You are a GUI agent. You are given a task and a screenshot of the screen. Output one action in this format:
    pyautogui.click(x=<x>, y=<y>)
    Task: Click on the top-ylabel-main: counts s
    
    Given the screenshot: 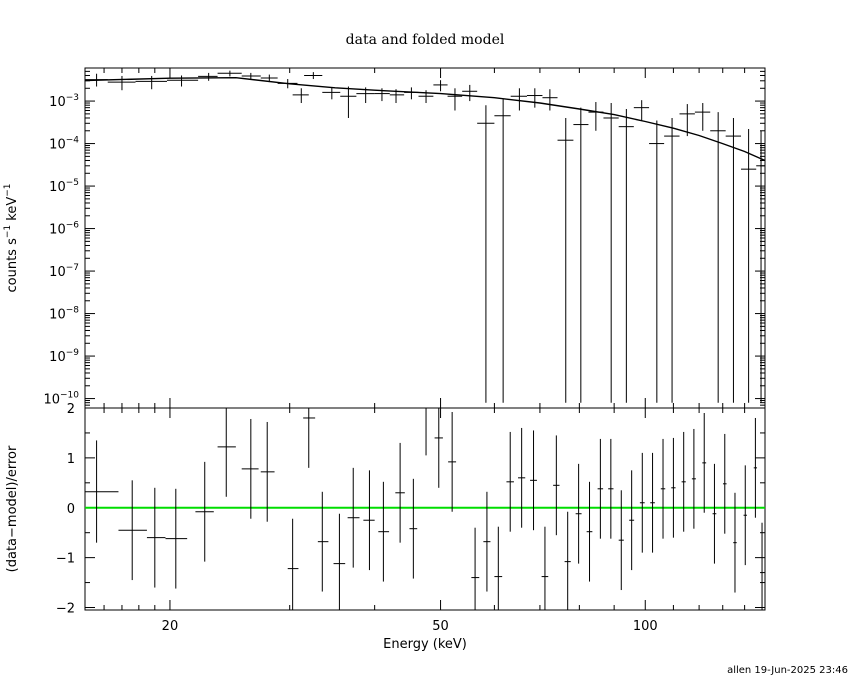 What is the action you would take?
    pyautogui.click(x=12, y=265)
    